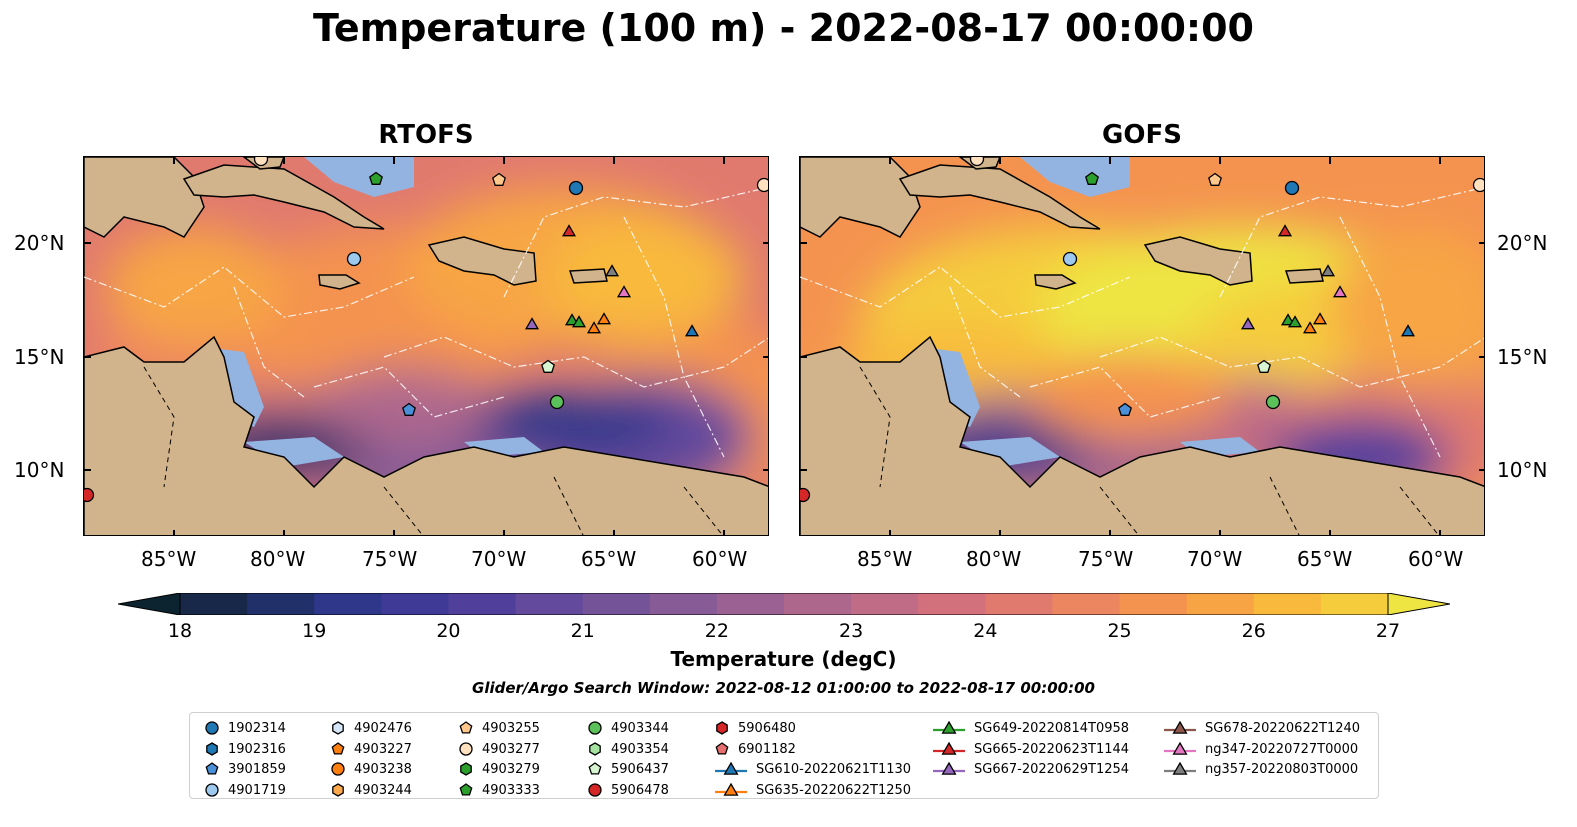 The image size is (1577, 827). I want to click on legend-label: 4903333, so click(511, 790).